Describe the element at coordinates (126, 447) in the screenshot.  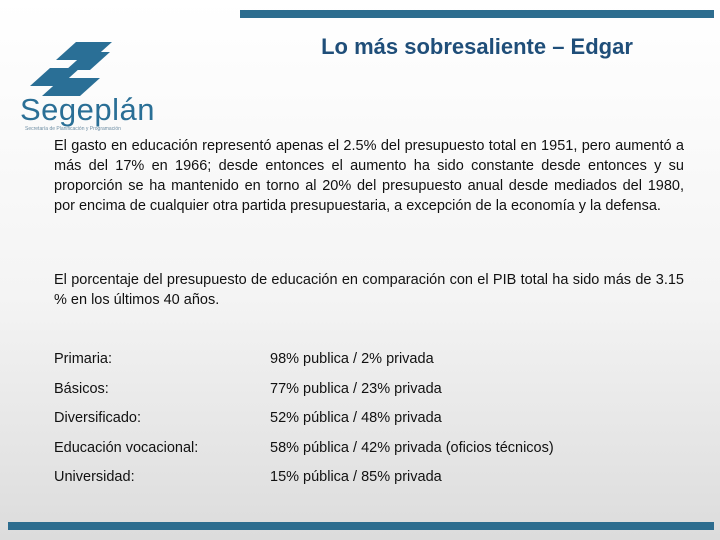
I see `row-label: Educación vocacional:` at that location.